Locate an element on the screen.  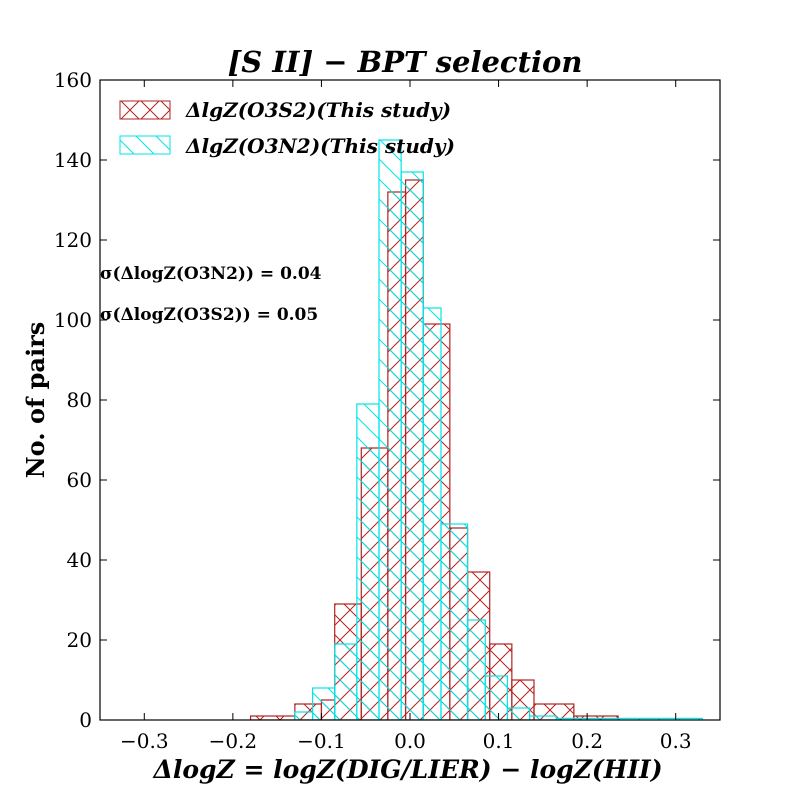
x-tick-label: 0.0 is located at coordinates (410, 741).